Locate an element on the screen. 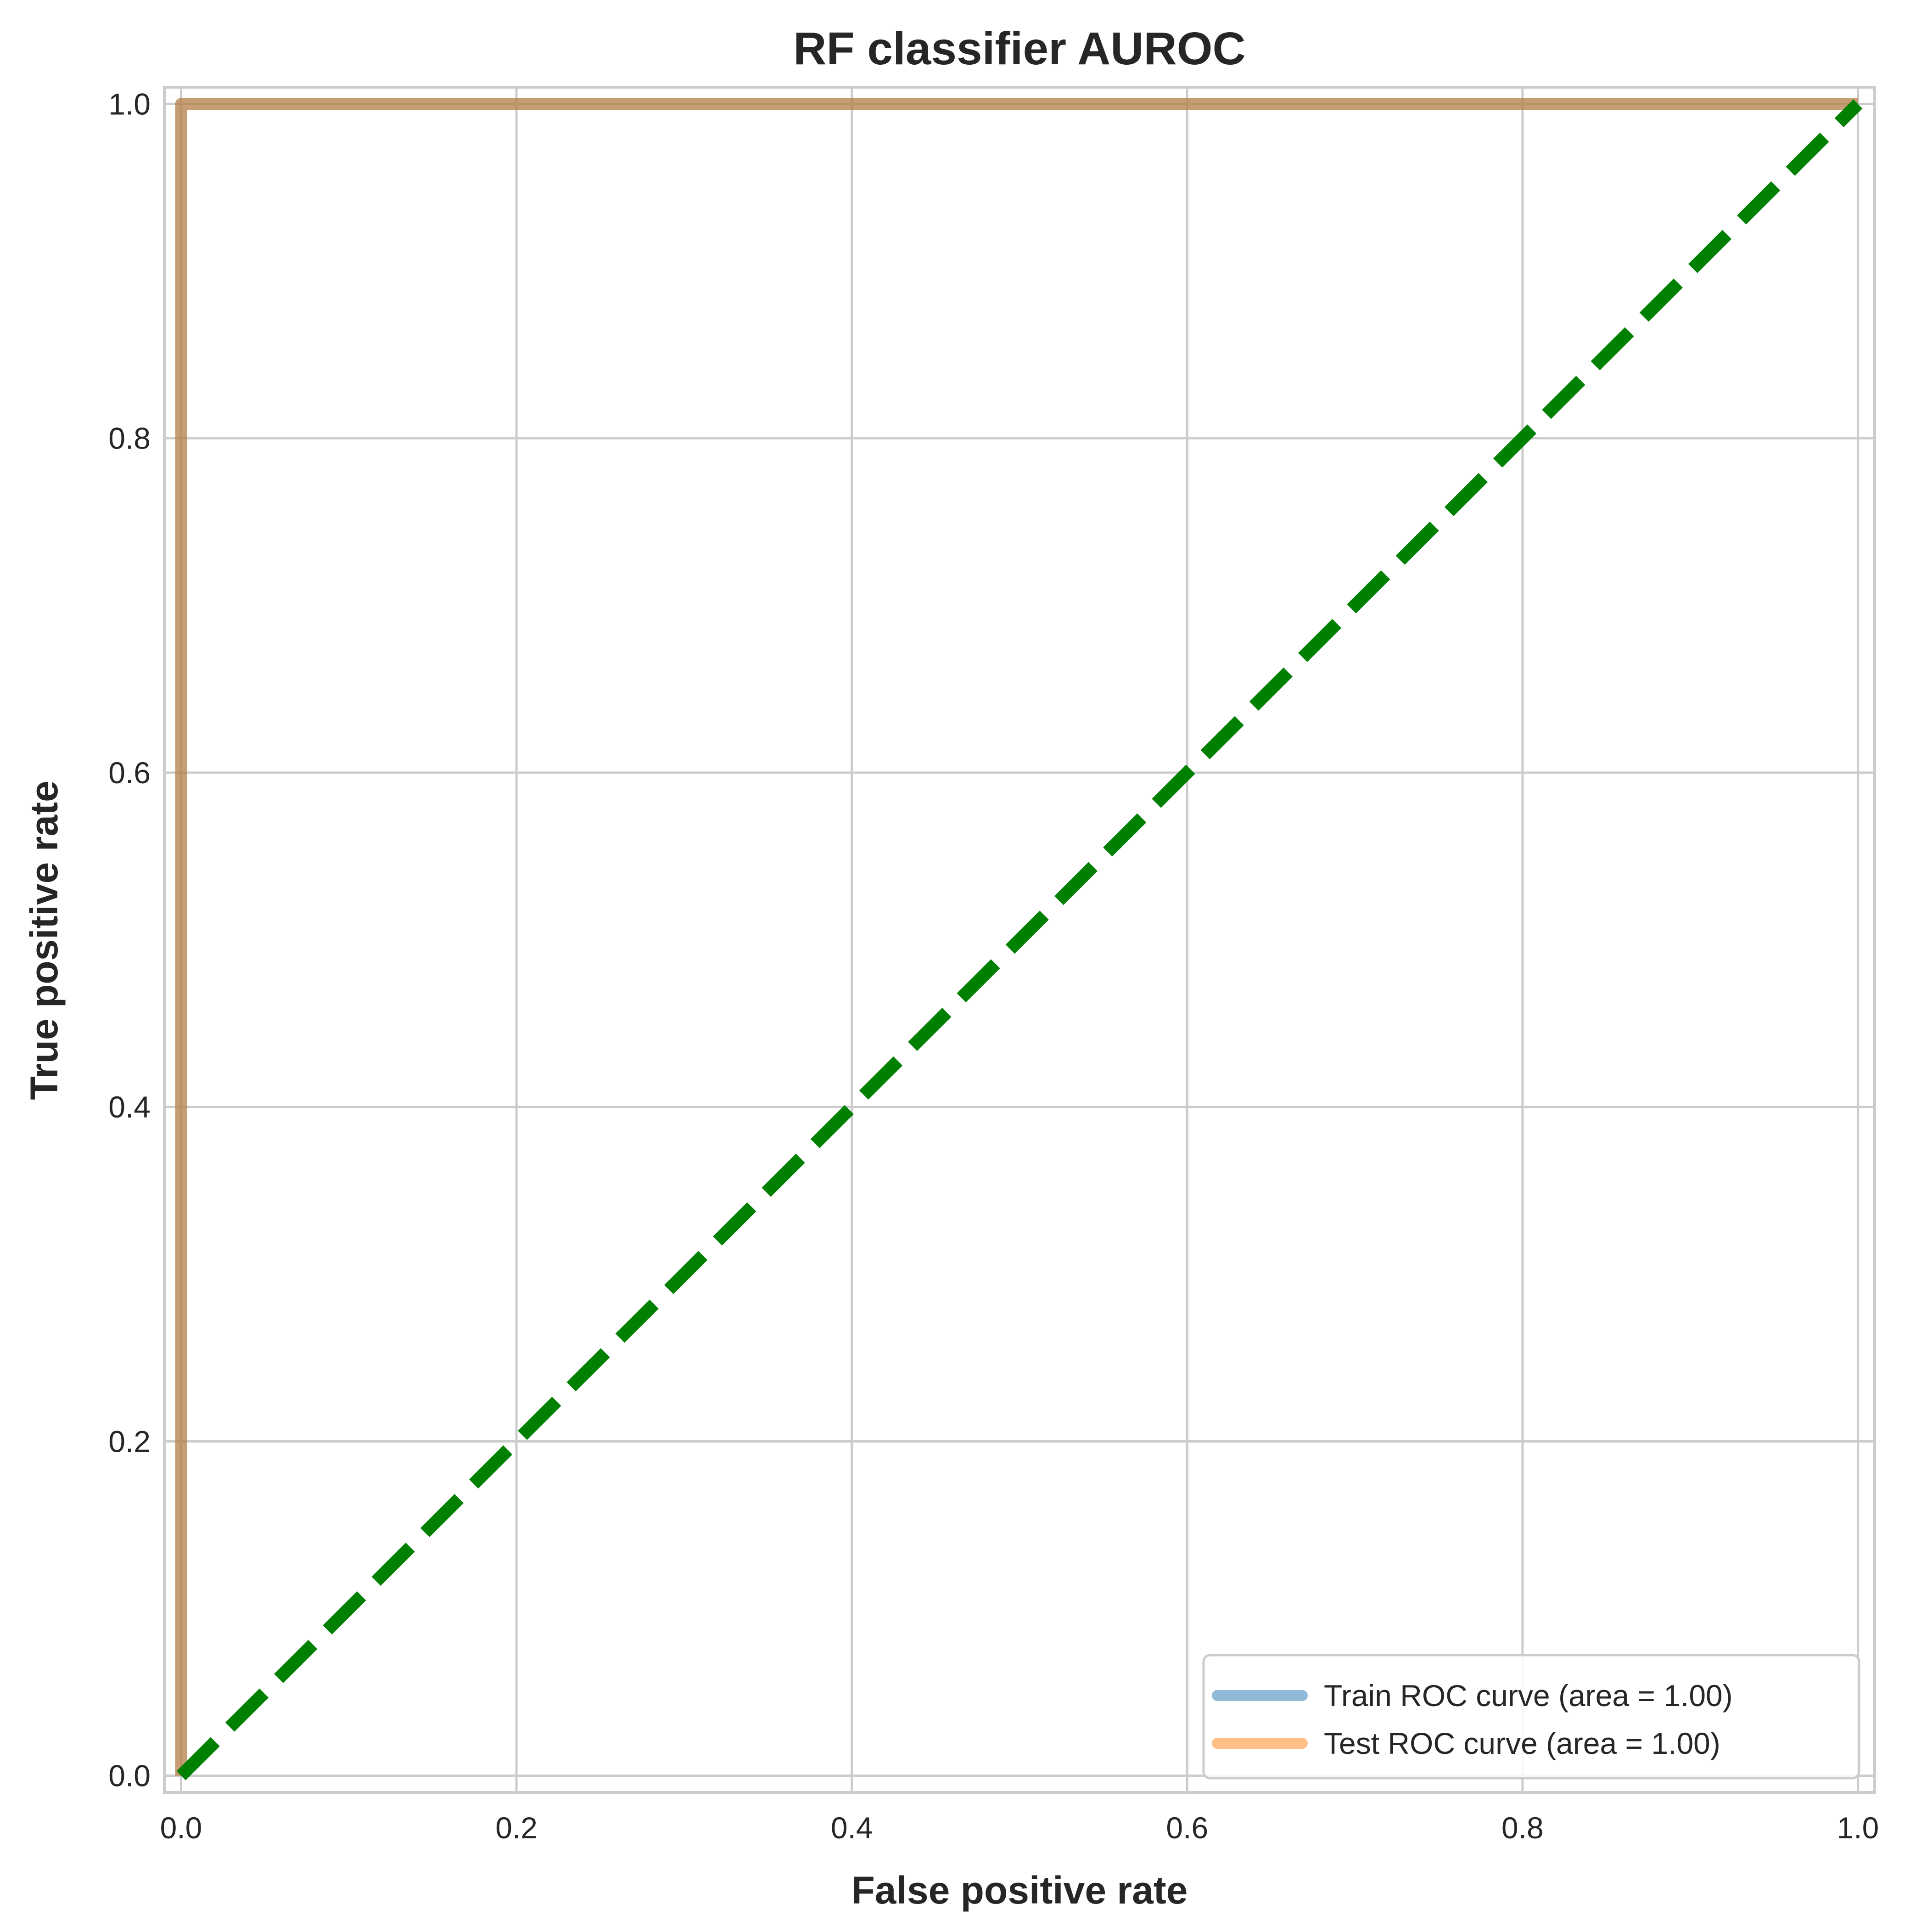 The width and height of the screenshot is (1910, 1932). legend-label-test: Test ROC curve (area = 1.00) is located at coordinates (1522, 1743).